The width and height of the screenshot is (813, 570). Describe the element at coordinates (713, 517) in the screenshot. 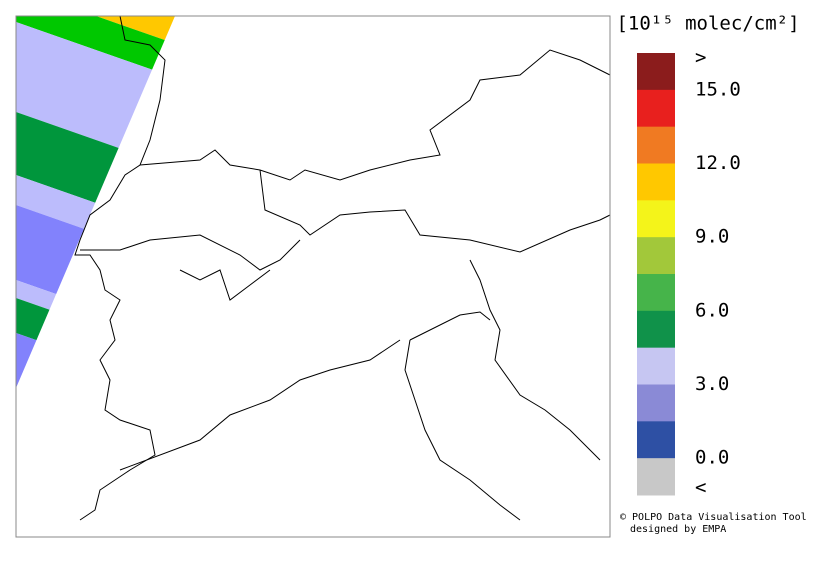

I see `credit: © POLPO Data Visualisation Tool` at that location.